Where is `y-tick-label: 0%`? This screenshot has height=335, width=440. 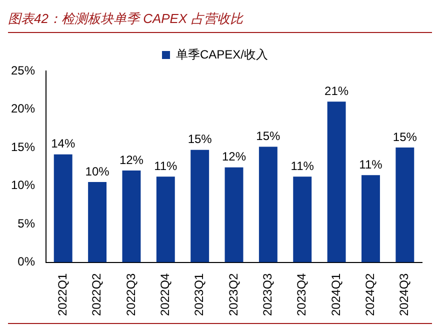
y-tick-label: 0% is located at coordinates (27, 261).